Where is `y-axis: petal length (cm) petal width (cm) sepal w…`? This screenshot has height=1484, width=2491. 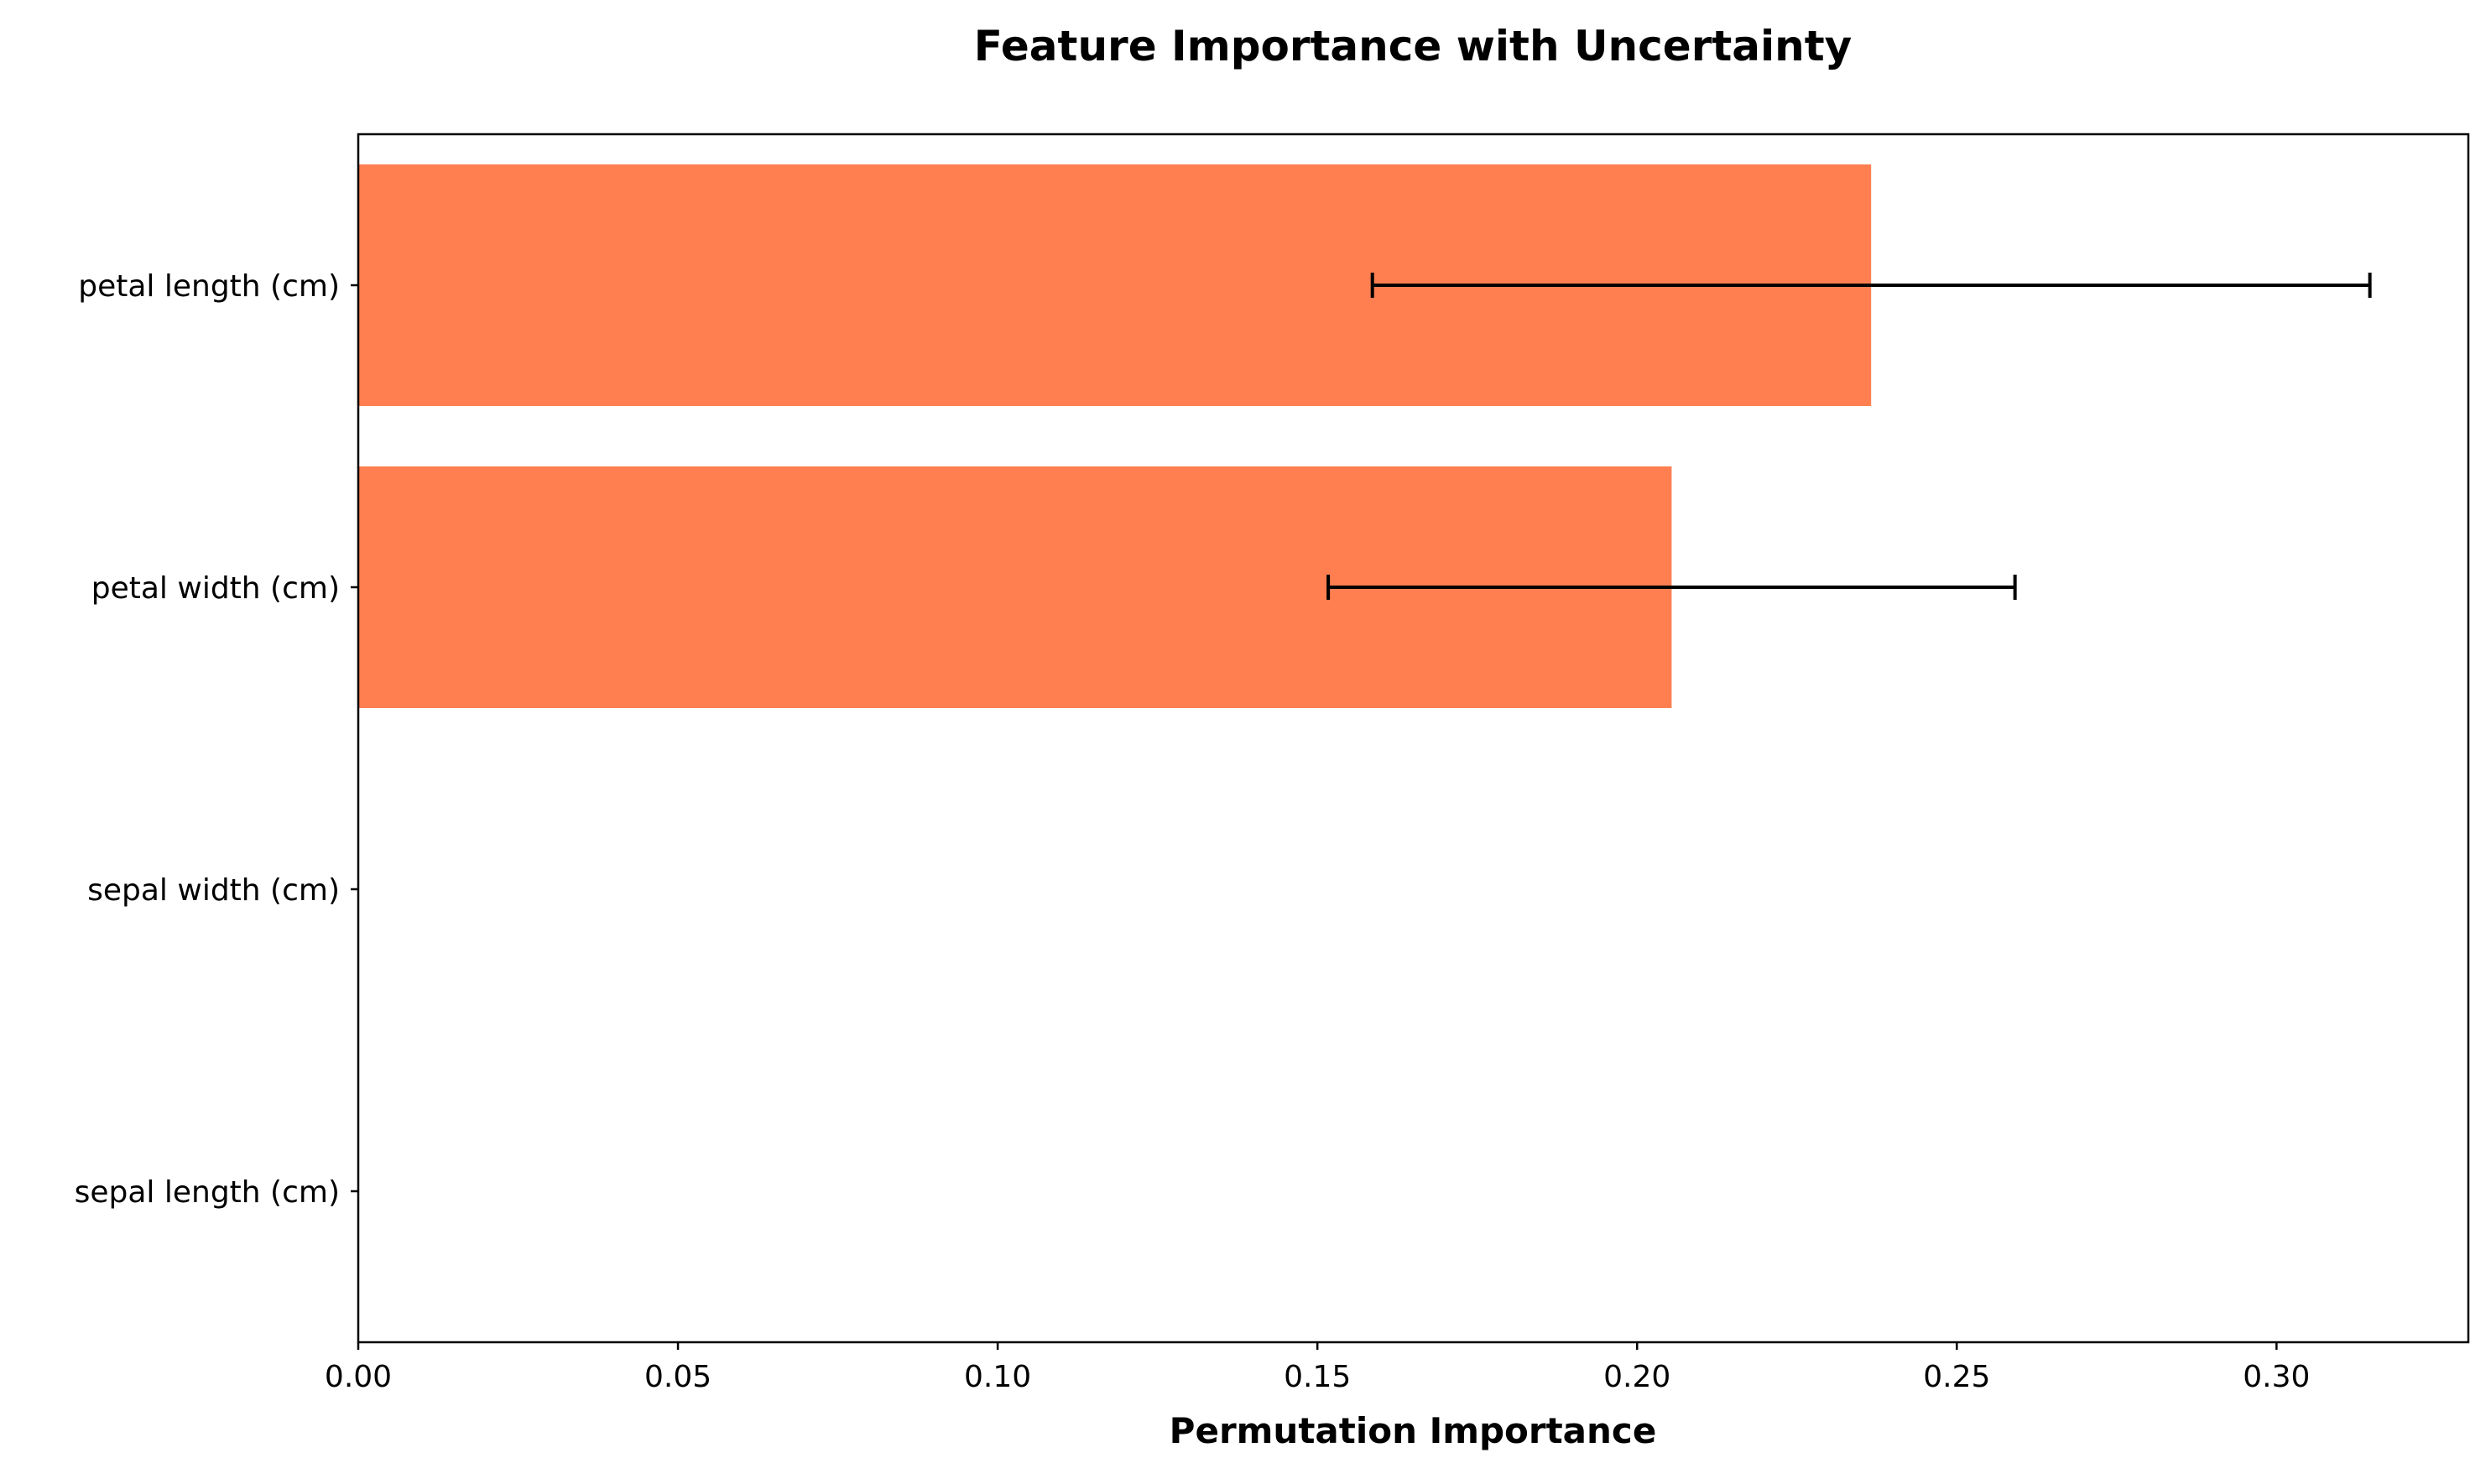 y-axis: petal length (cm) petal width (cm) sepal w… is located at coordinates (216, 739).